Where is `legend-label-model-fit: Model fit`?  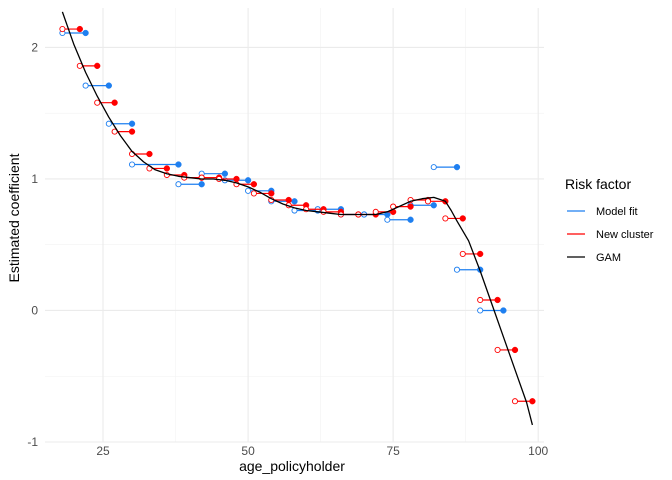
legend-label-model-fit: Model fit is located at coordinates (617, 212).